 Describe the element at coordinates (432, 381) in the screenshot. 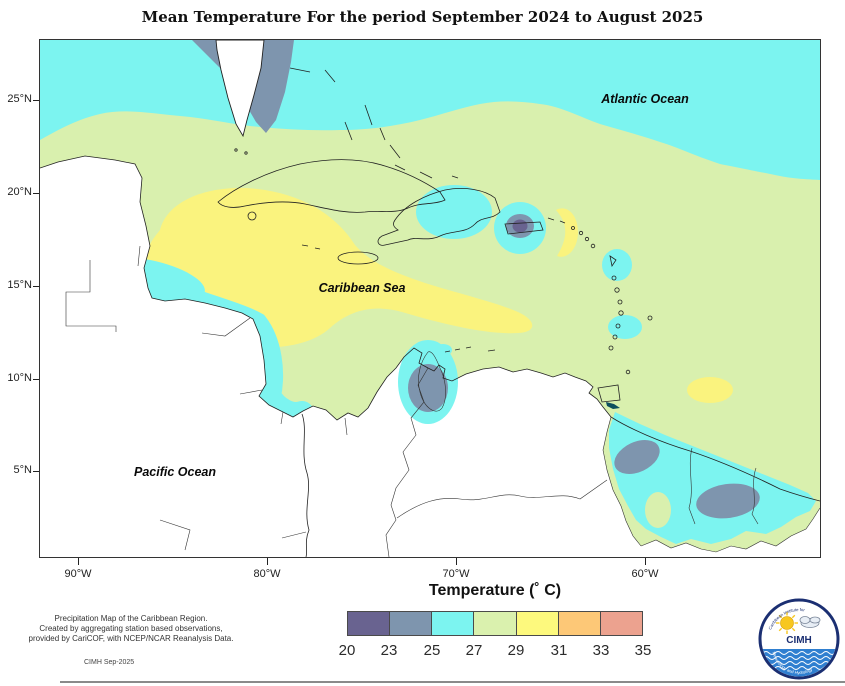

I see `lake-maracaibo-outline` at that location.